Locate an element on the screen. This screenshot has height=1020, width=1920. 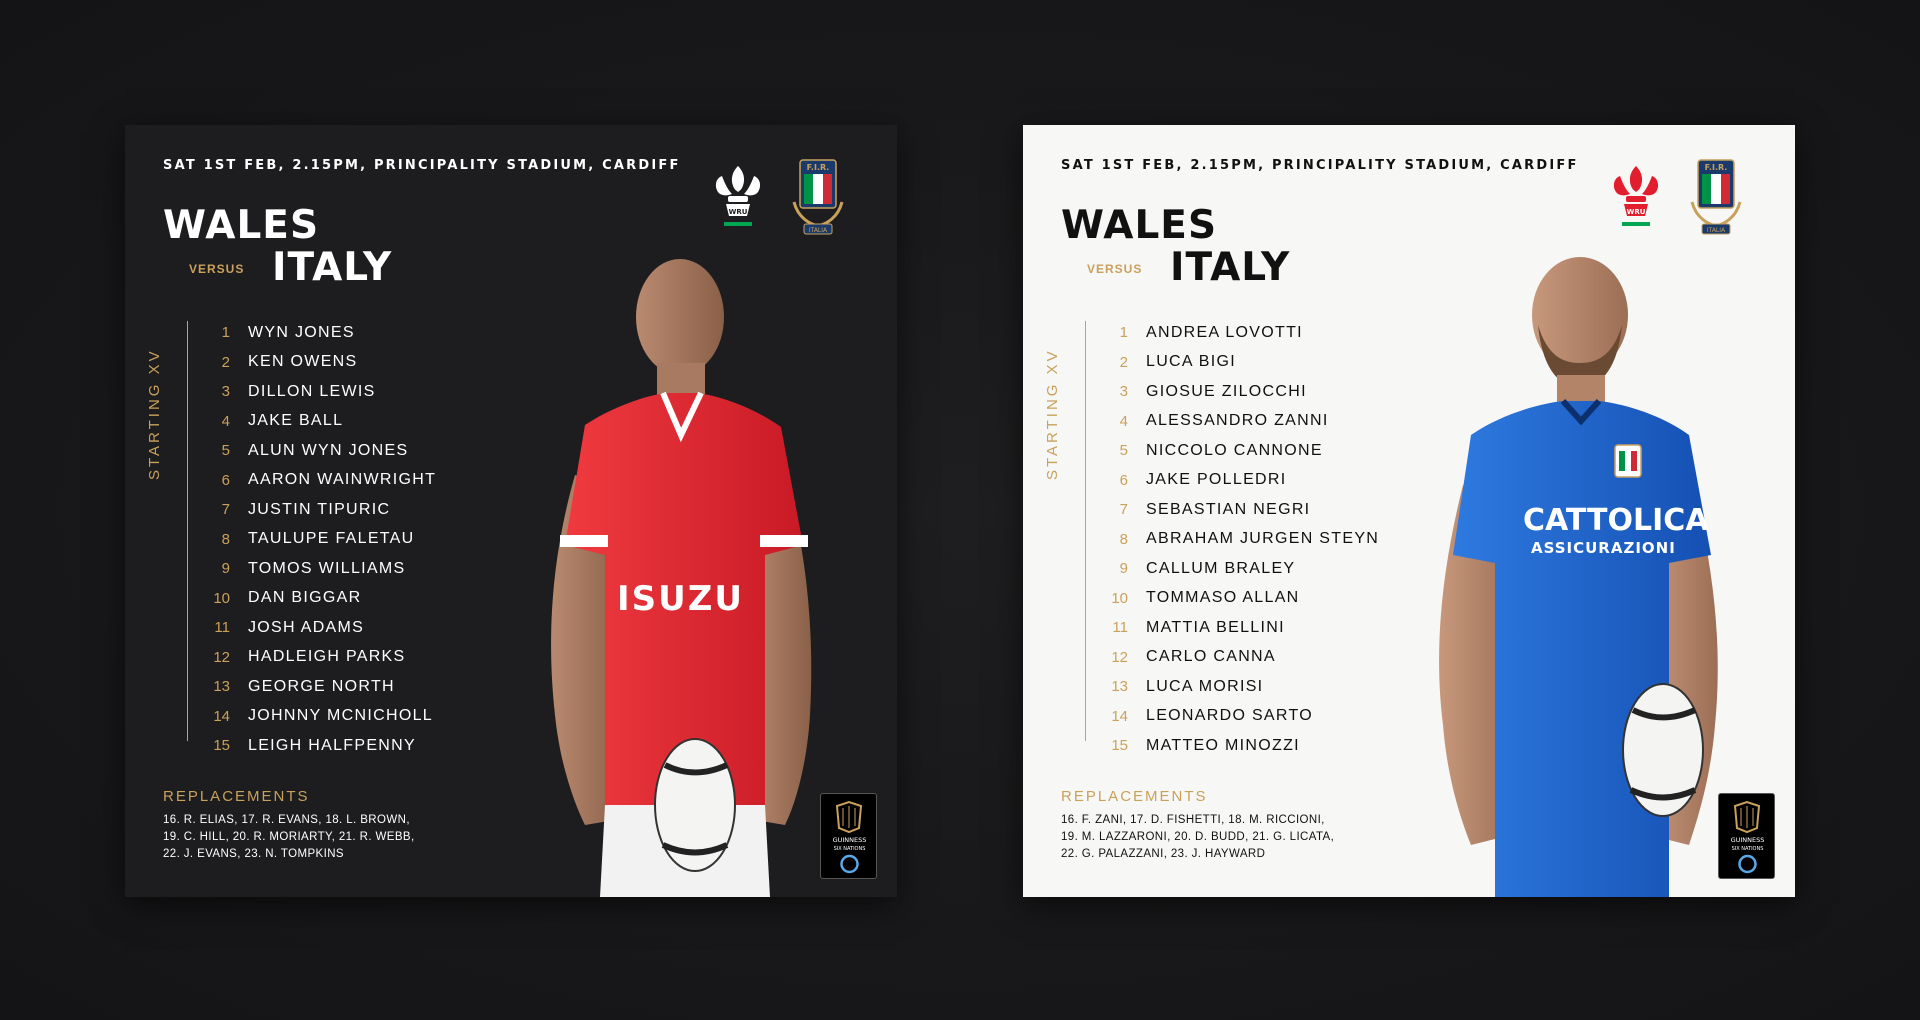
player-number: 14 is located at coordinates (221, 716).